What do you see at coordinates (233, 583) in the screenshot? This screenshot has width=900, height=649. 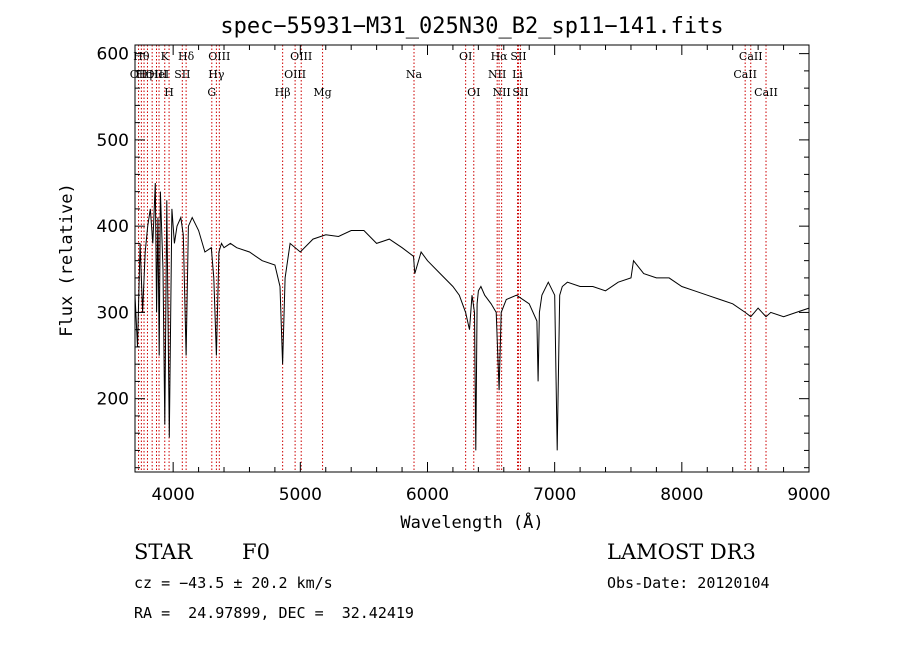 I see `redshift-readout: cz = −43.5 ± 20.2 km/s` at bounding box center [233, 583].